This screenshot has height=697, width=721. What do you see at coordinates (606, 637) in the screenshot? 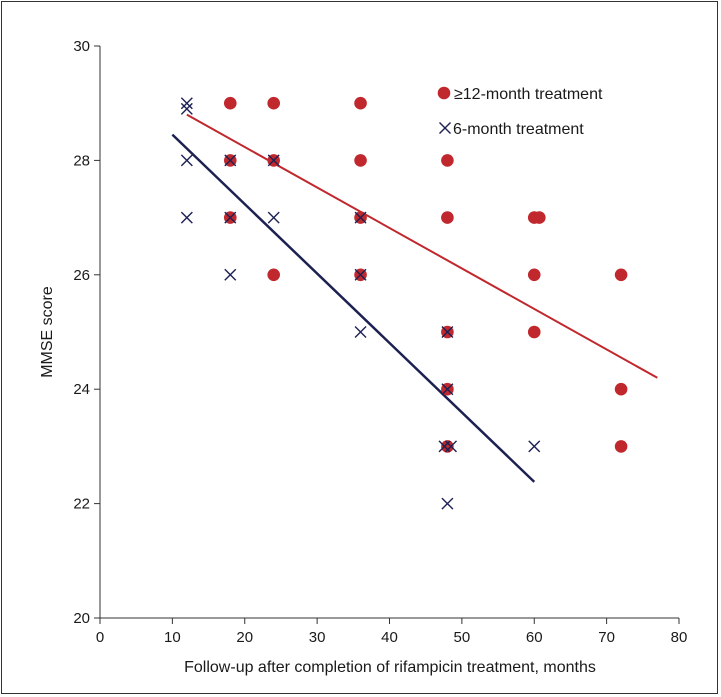
I see `x-tick-label: 70` at bounding box center [606, 637].